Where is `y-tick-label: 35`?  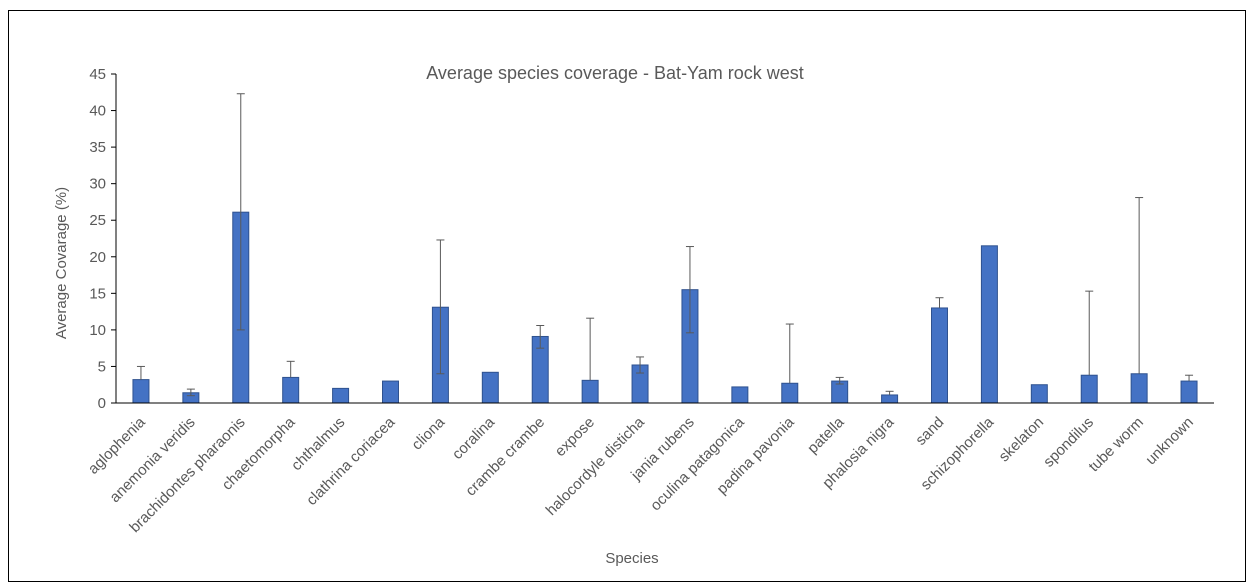 y-tick-label: 35 is located at coordinates (97, 147).